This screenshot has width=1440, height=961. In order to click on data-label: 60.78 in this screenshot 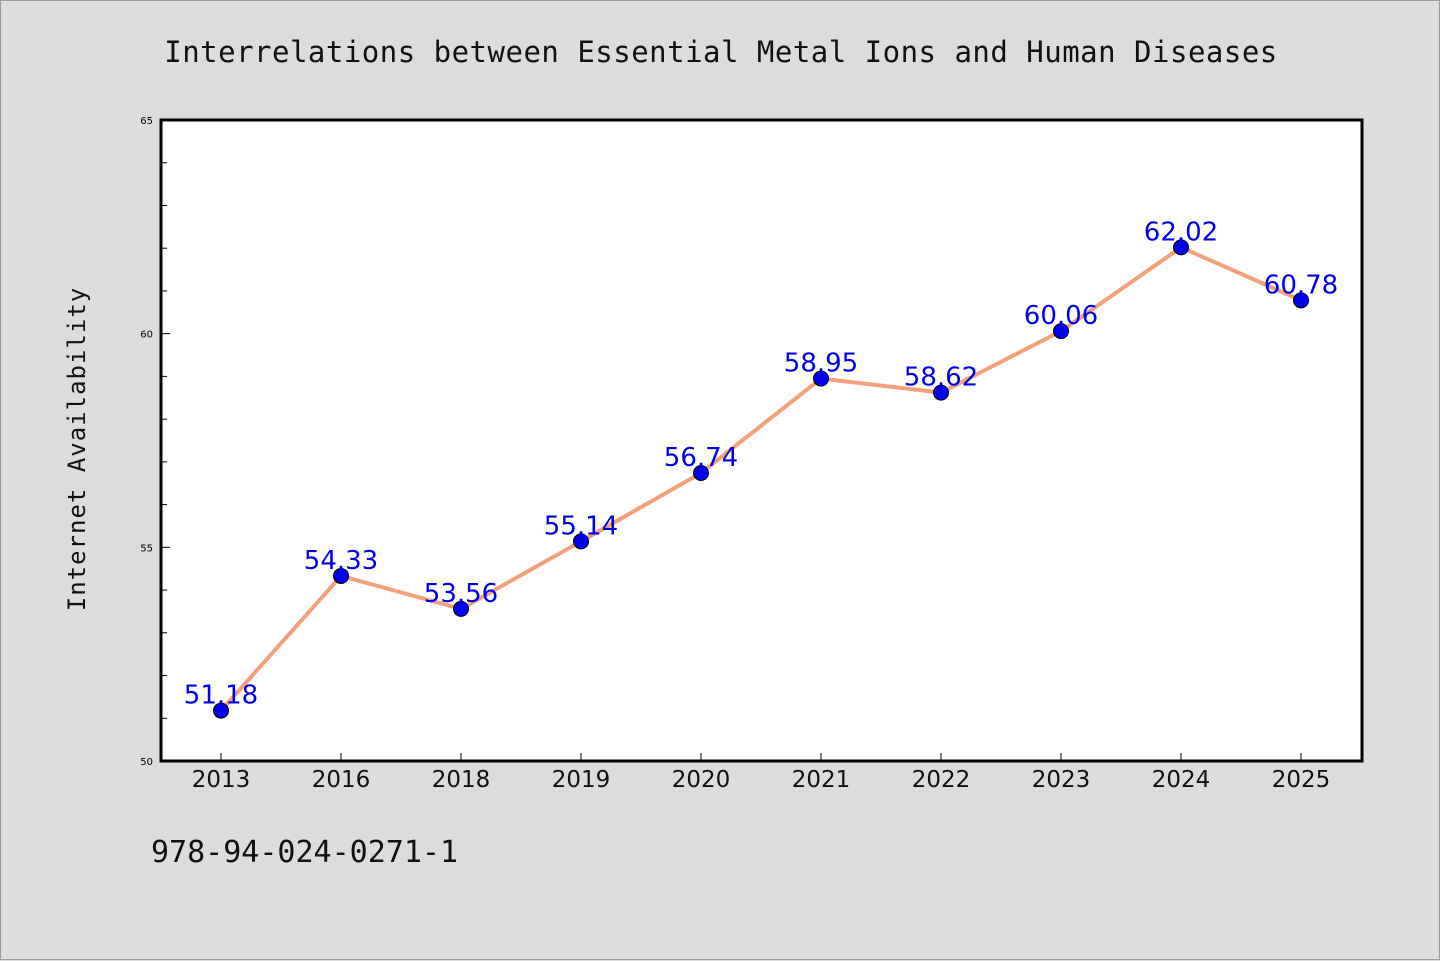, I will do `click(1301, 285)`.